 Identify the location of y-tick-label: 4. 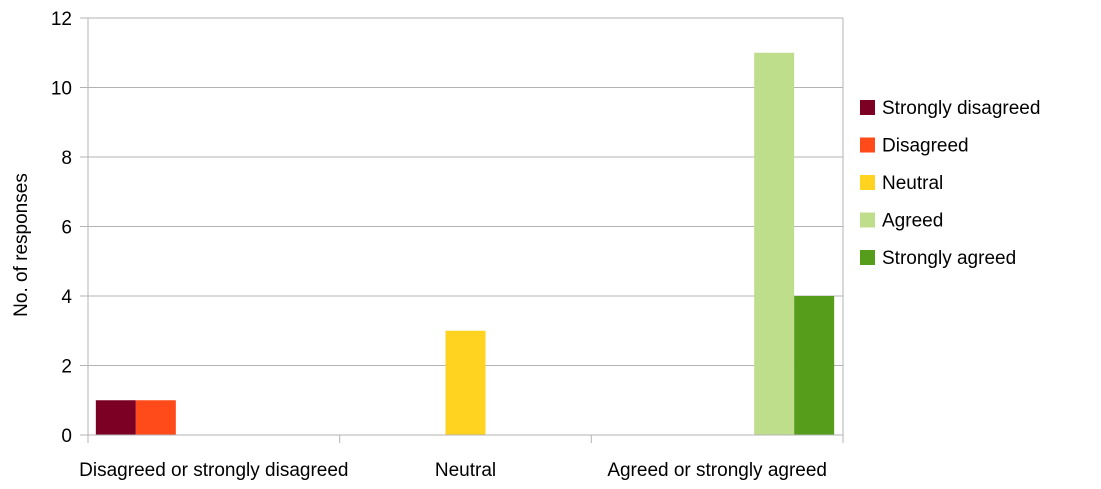
(66, 297).